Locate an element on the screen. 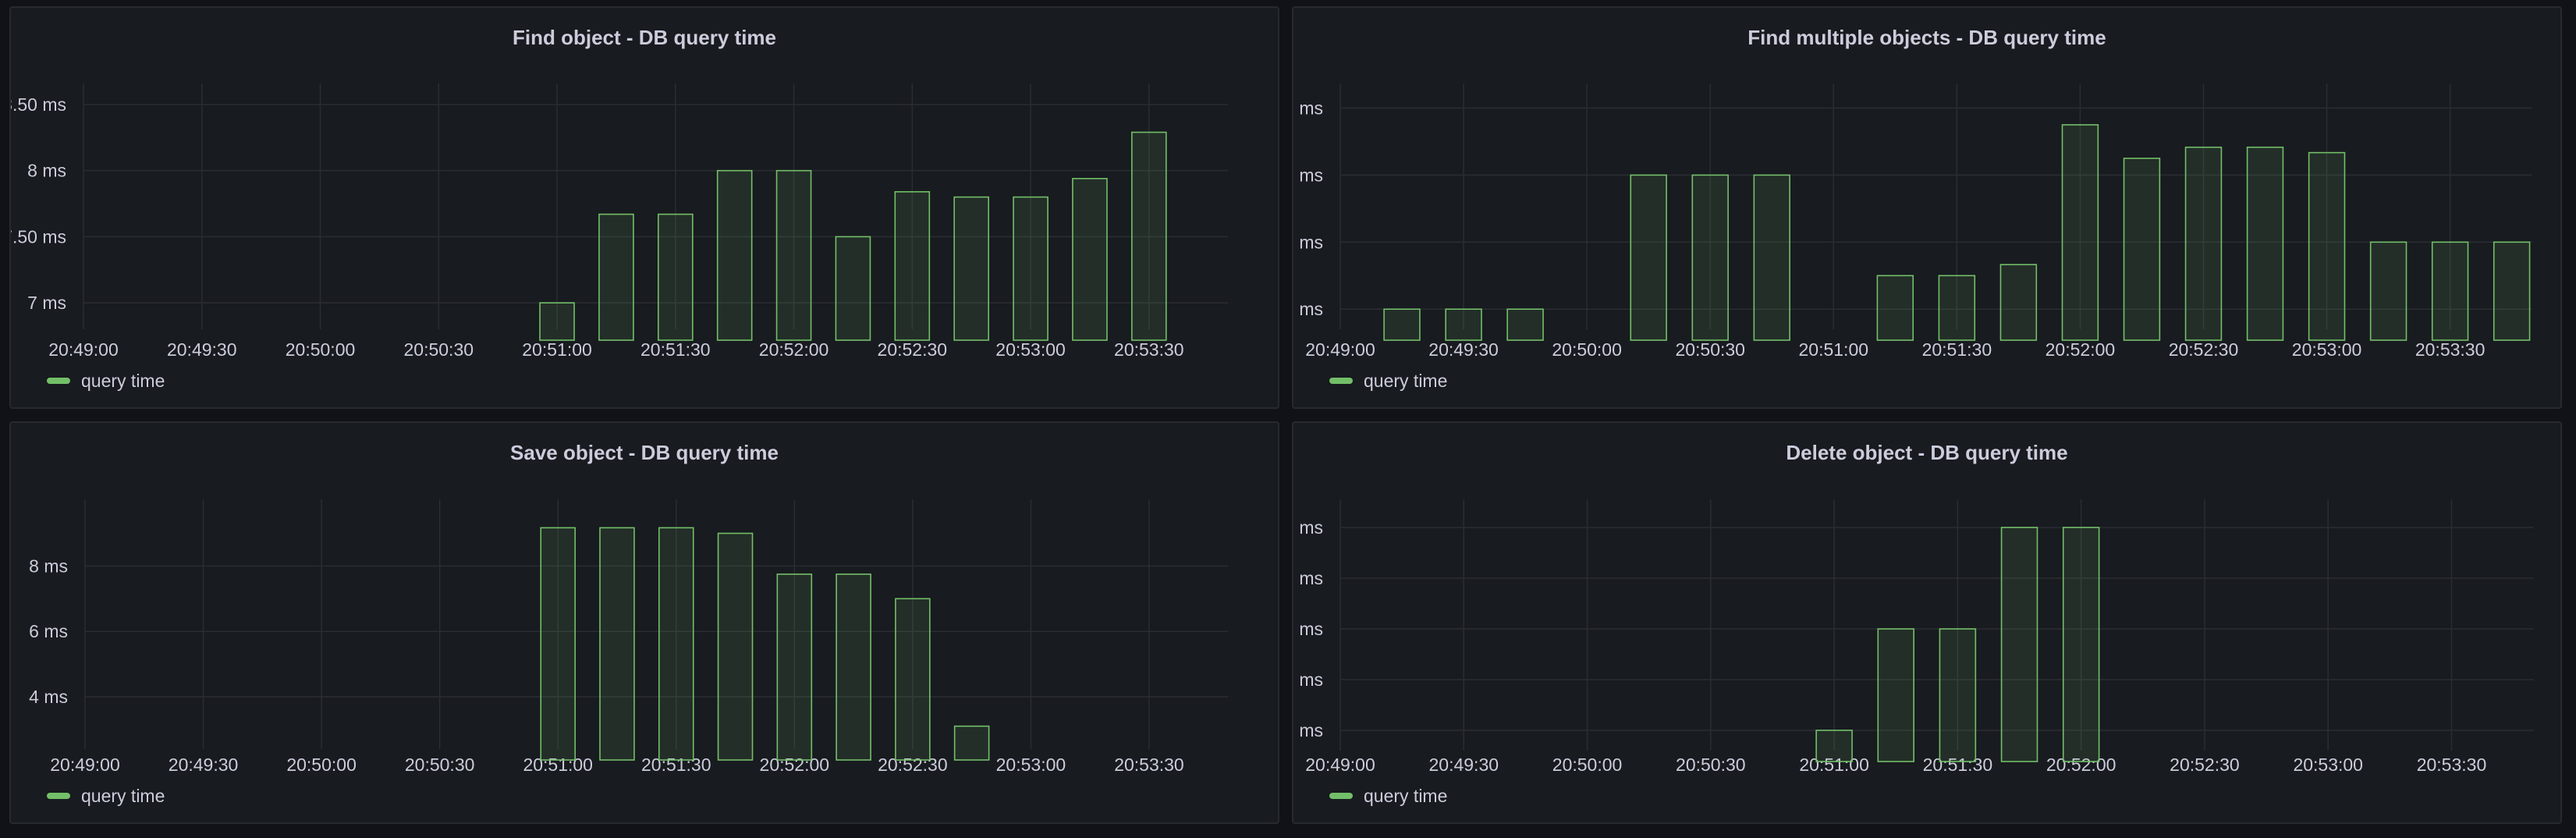 The image size is (2576, 838). y-tick-label: 4 ms is located at coordinates (48, 697).